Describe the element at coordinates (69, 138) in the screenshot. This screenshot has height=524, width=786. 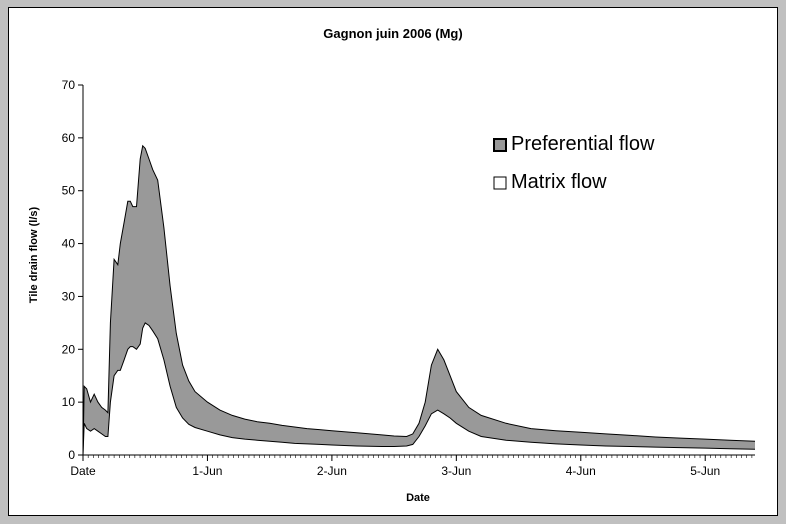
I see `y-tick-label: 60` at that location.